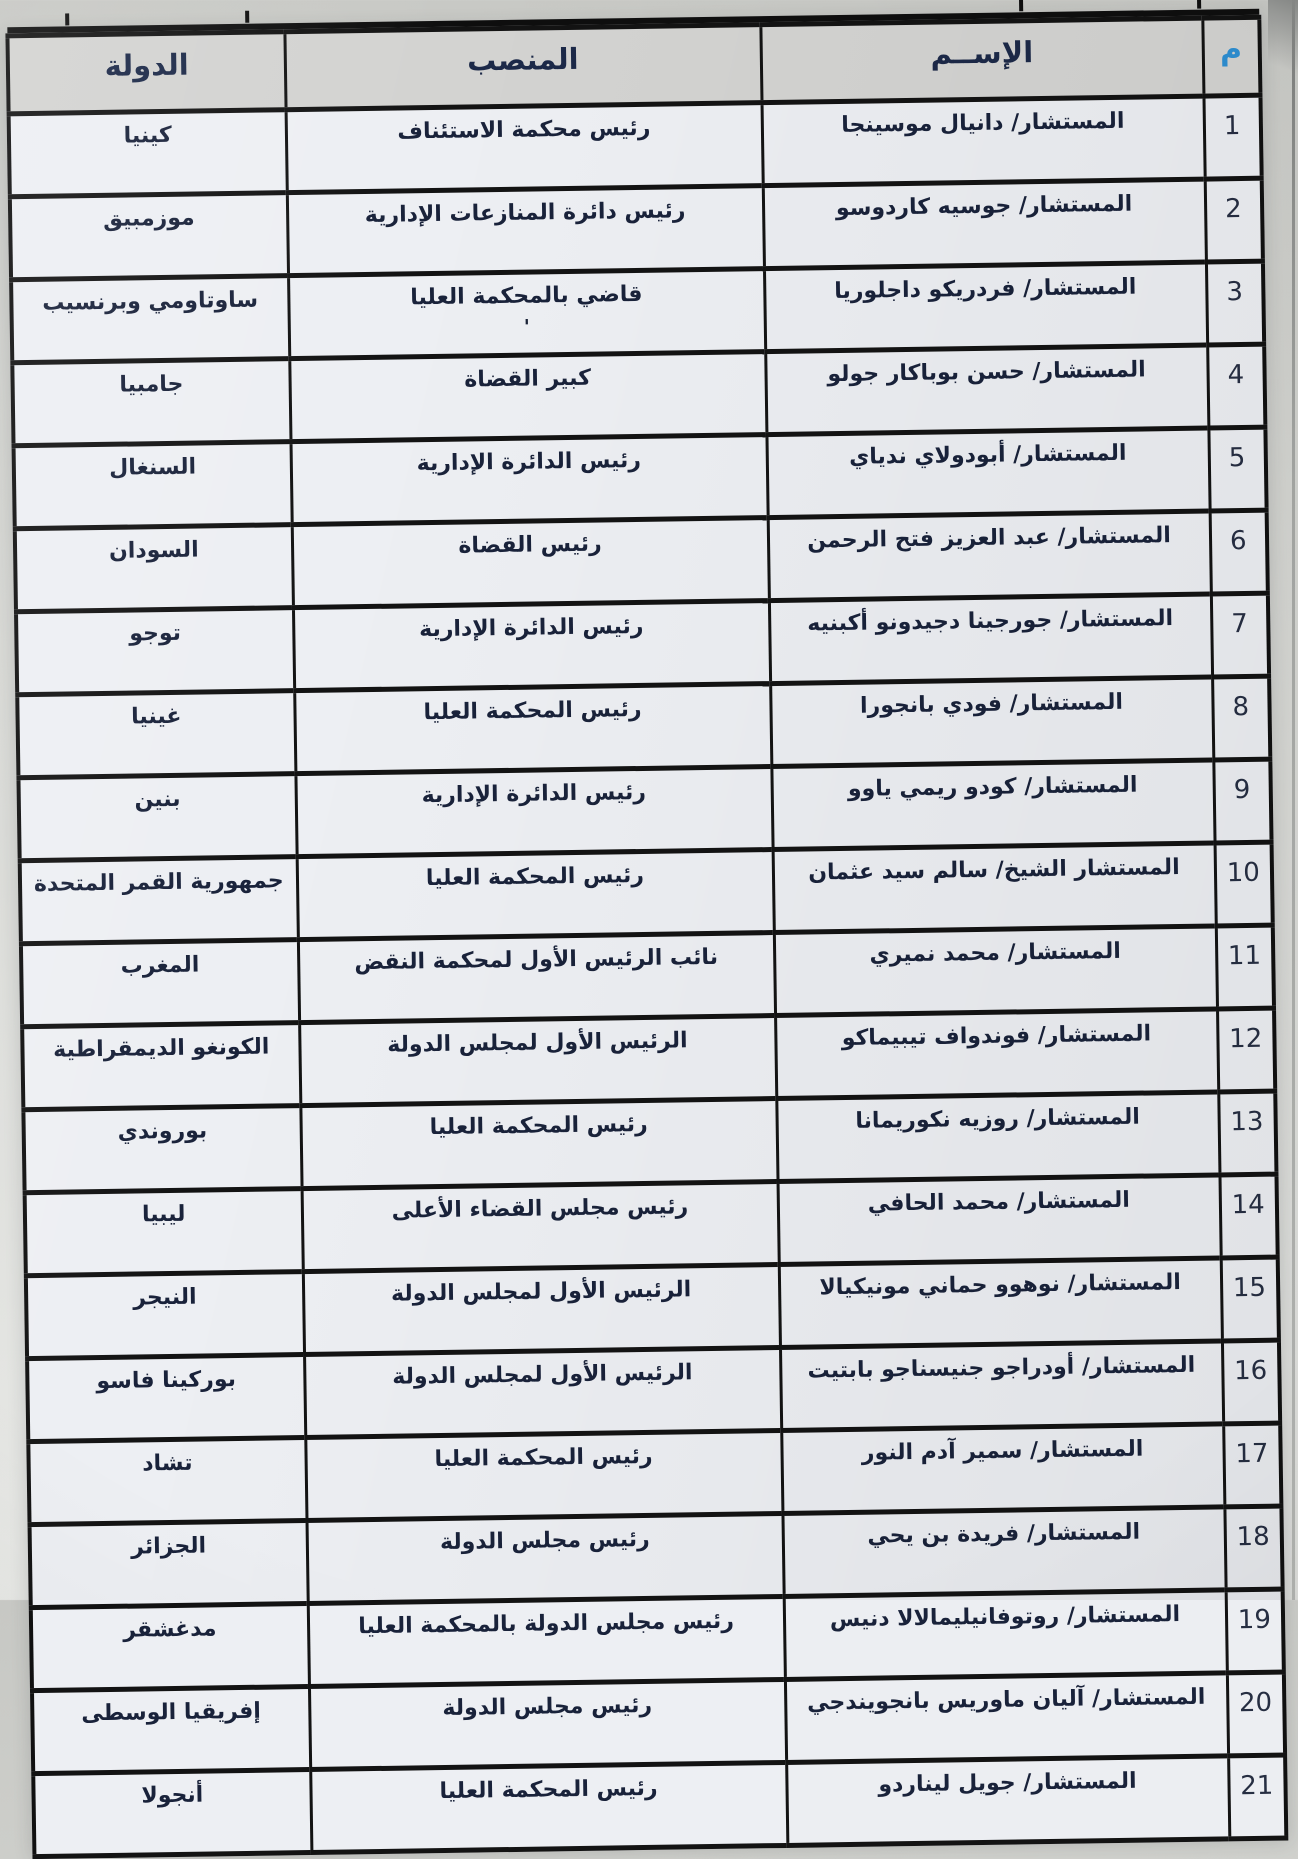 The height and width of the screenshot is (1859, 1298). Describe the element at coordinates (146, 72) in the screenshot. I see `column-header-country: الدولة` at that location.